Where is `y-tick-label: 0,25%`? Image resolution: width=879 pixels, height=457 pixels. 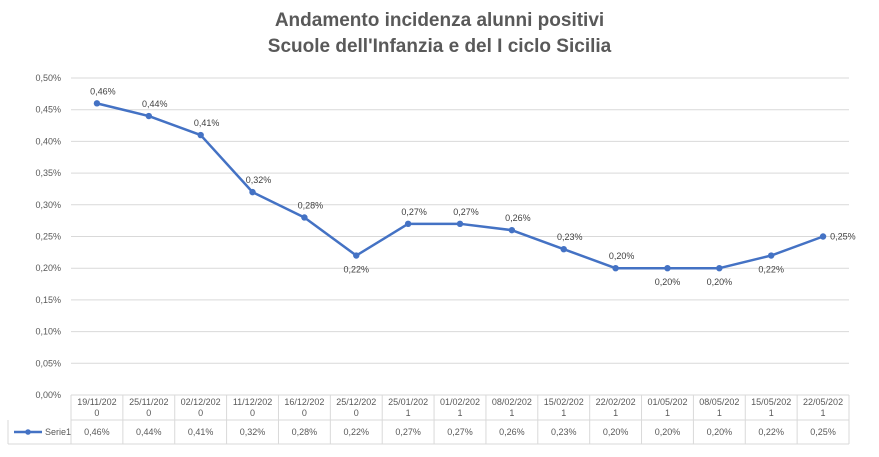
y-tick-label: 0,25% is located at coordinates (48, 237).